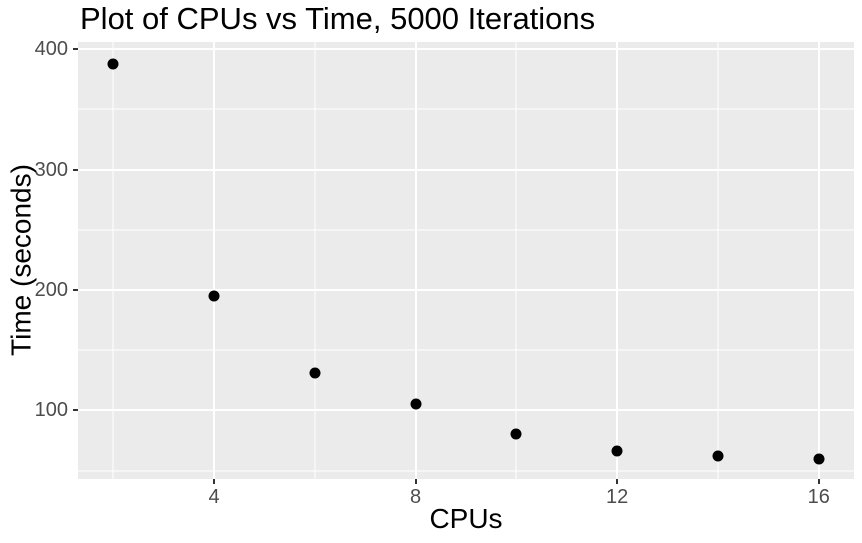 This screenshot has height=543, width=862. Describe the element at coordinates (51, 169) in the screenshot. I see `y-tick-label: 300` at that location.